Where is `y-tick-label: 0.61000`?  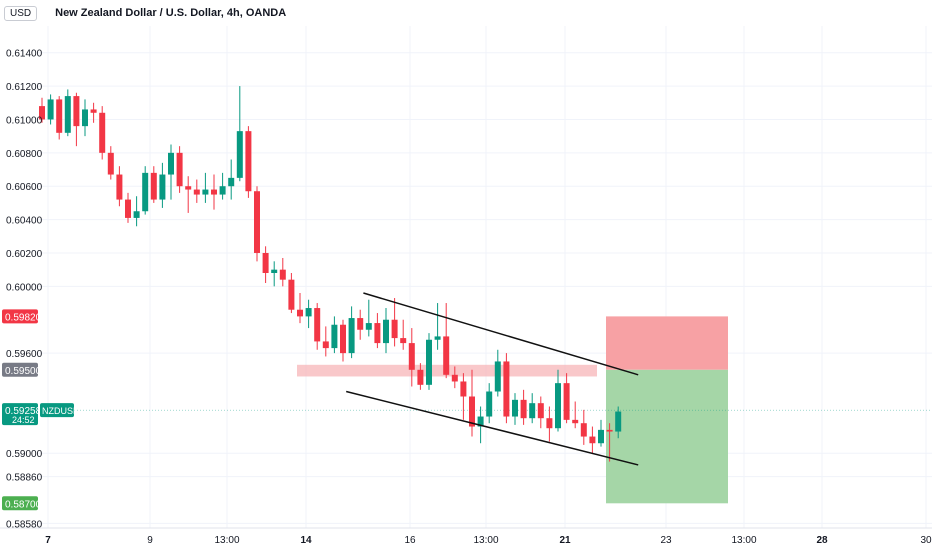 y-tick-label: 0.61000 is located at coordinates (24, 120).